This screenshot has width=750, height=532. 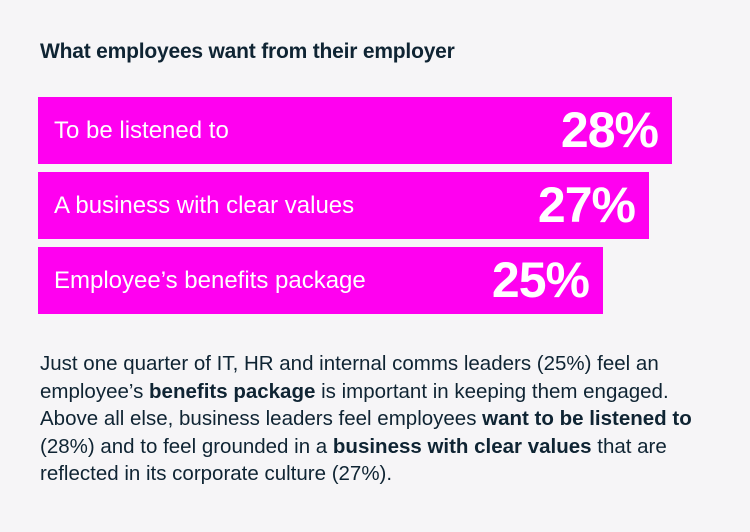 I want to click on bar-label-2: Employee’s benefits package, so click(x=210, y=280).